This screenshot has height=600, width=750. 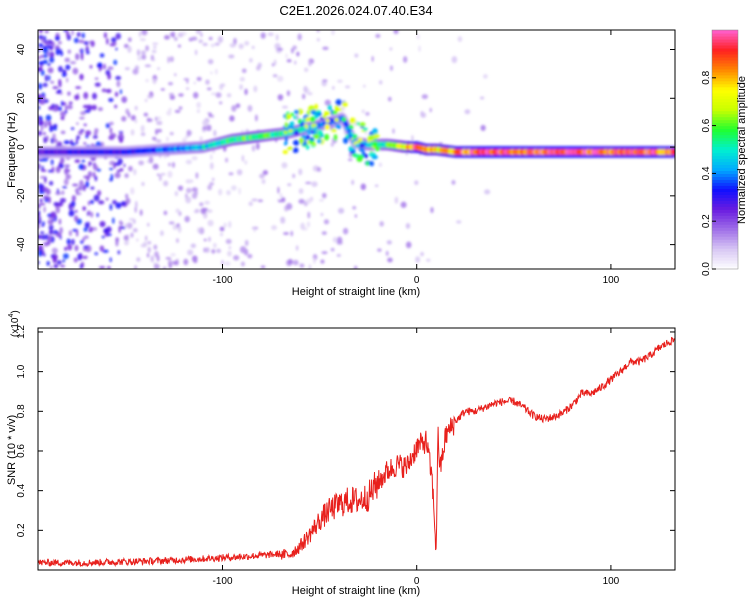 I want to click on snr-y-tick-label: 0.2, so click(x=21, y=530).